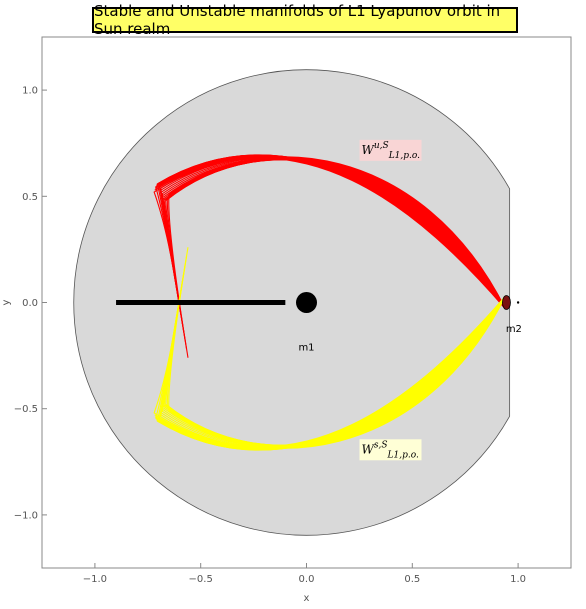  Describe the element at coordinates (95, 579) in the screenshot. I see `x-tick-label: −1.0` at that location.